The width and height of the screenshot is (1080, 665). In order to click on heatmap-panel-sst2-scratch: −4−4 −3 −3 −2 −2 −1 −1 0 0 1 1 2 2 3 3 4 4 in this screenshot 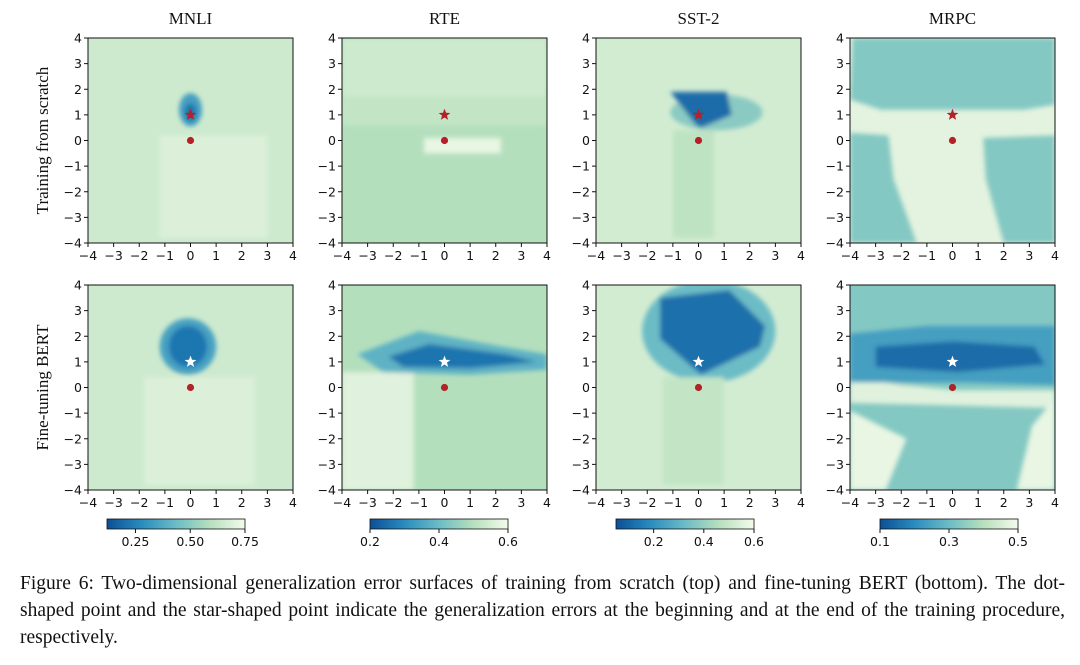, I will do `click(688, 147)`.